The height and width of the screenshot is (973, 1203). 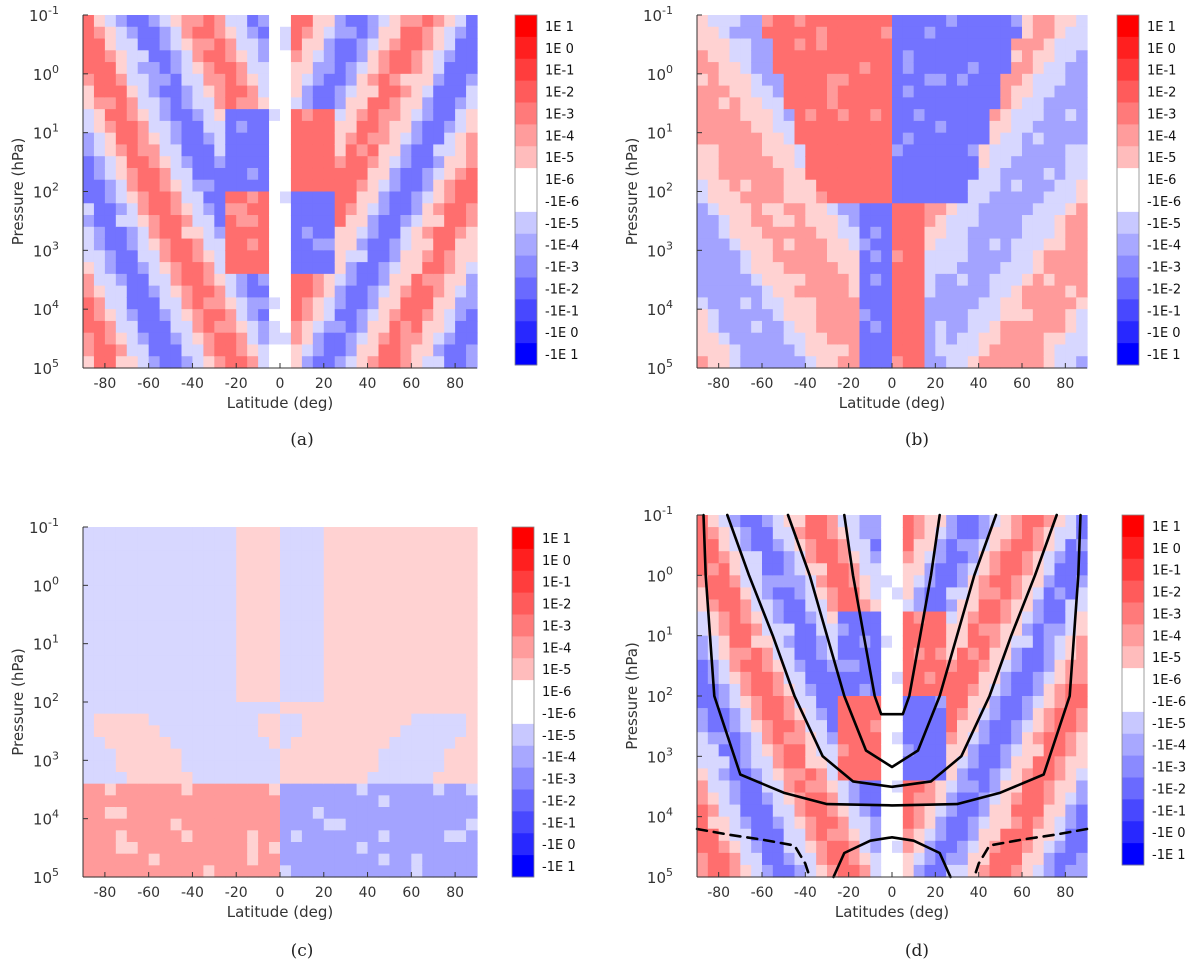 I want to click on colorbar-label: 1E 0, so click(x=1166, y=549).